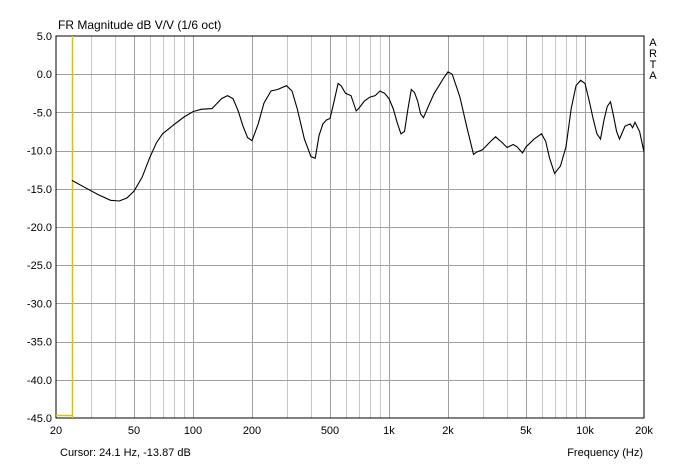 Image resolution: width=700 pixels, height=464 pixels. Describe the element at coordinates (39, 343) in the screenshot. I see `y-tick-label: -35.0` at that location.